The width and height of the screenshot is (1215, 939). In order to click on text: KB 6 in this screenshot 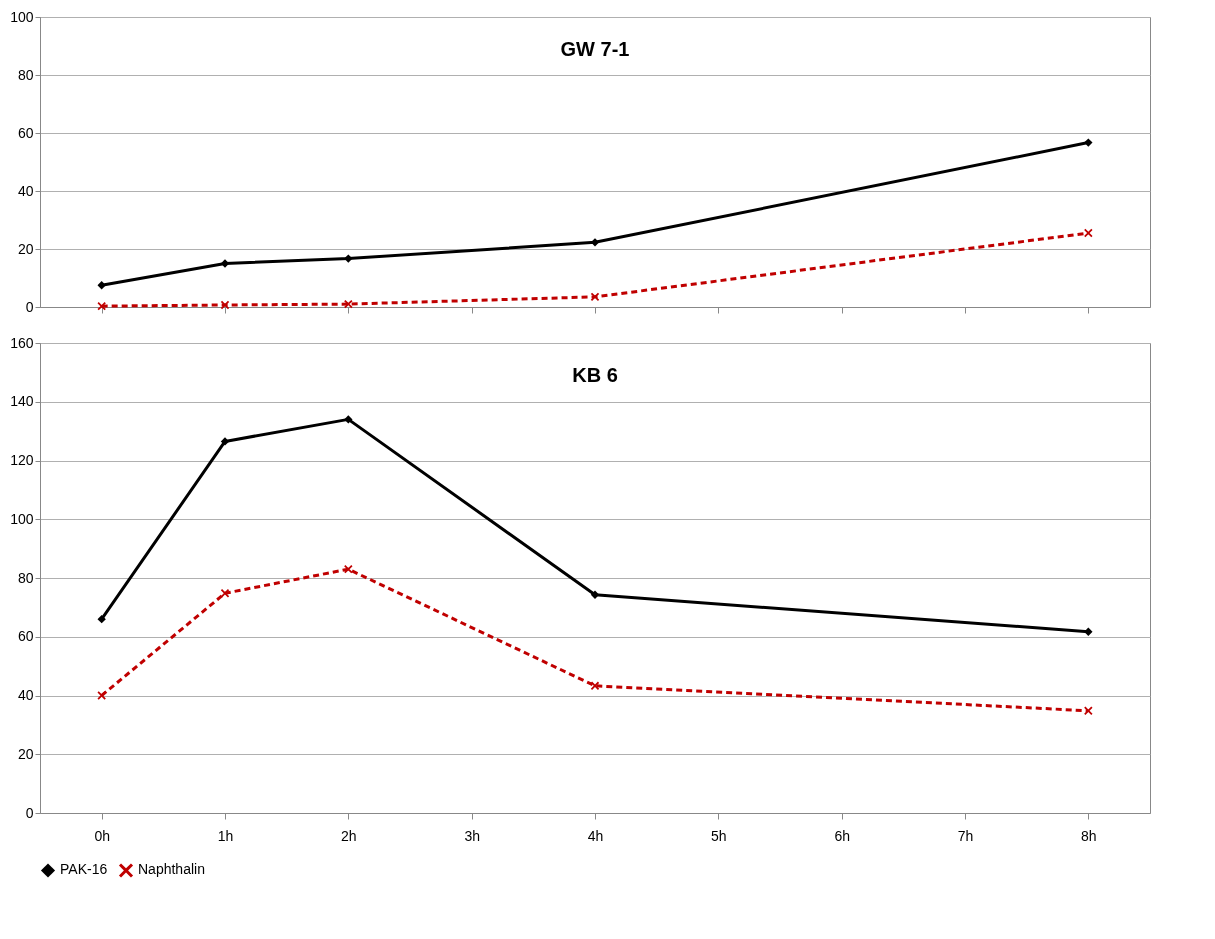, I will do `click(595, 375)`.